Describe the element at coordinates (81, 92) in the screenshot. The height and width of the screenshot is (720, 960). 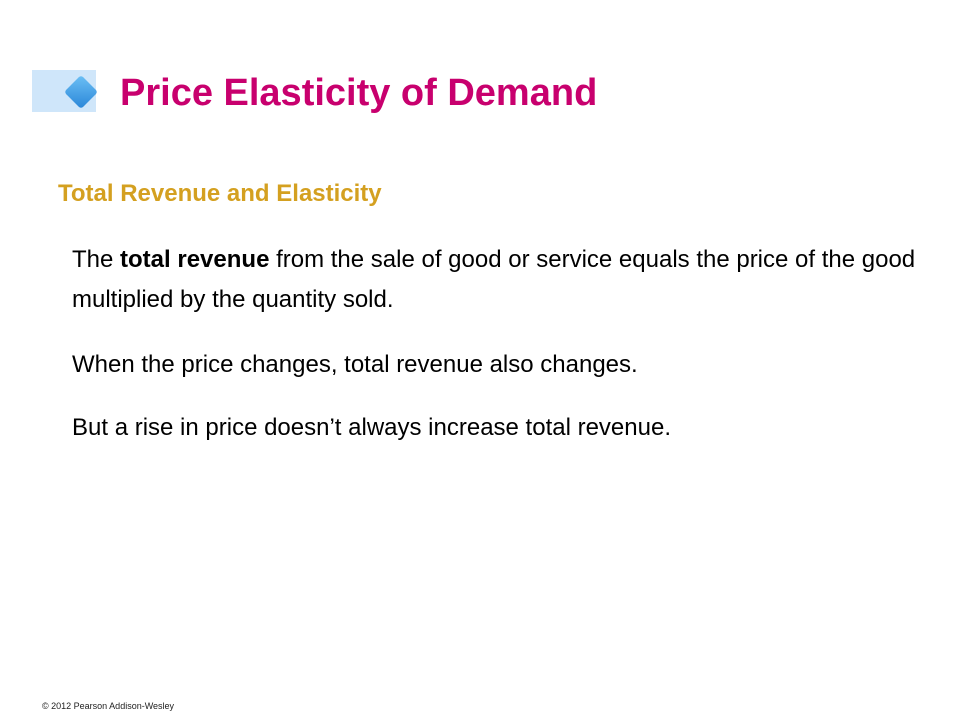
I see `diamond-icon` at that location.